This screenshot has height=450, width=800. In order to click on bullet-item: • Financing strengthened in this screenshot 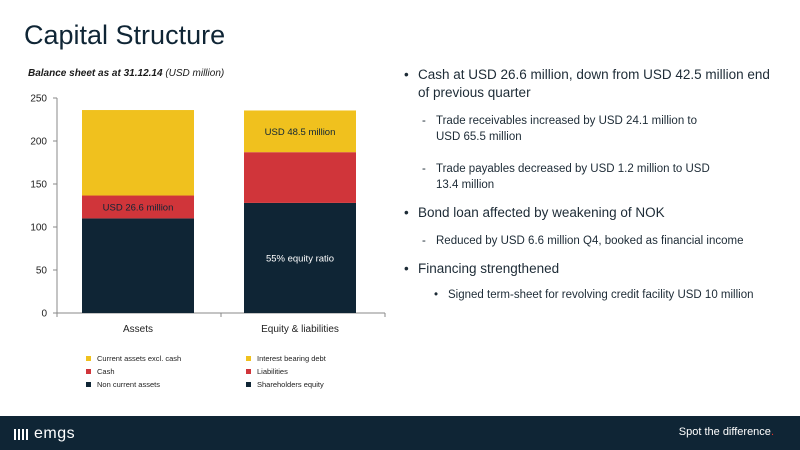, I will do `click(589, 269)`.